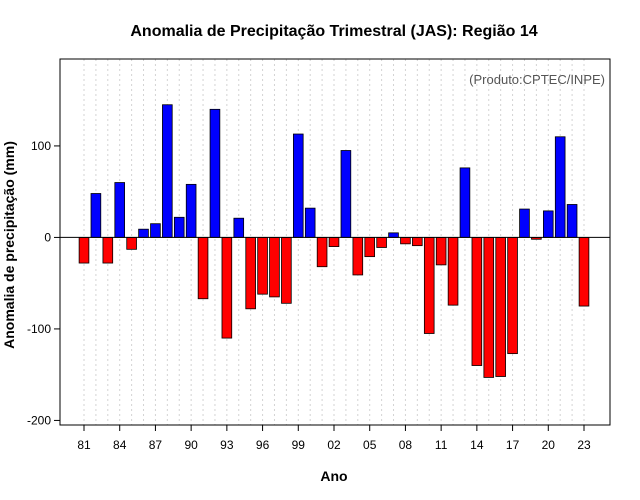  I want to click on bar-2006, so click(381, 242).